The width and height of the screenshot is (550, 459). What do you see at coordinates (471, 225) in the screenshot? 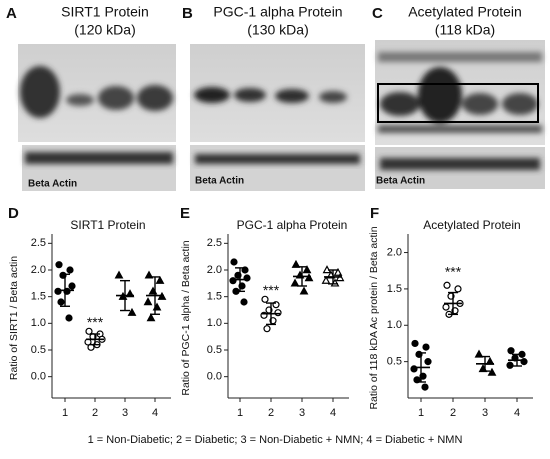
I see `chart-title: Acetylated Protein` at bounding box center [471, 225].